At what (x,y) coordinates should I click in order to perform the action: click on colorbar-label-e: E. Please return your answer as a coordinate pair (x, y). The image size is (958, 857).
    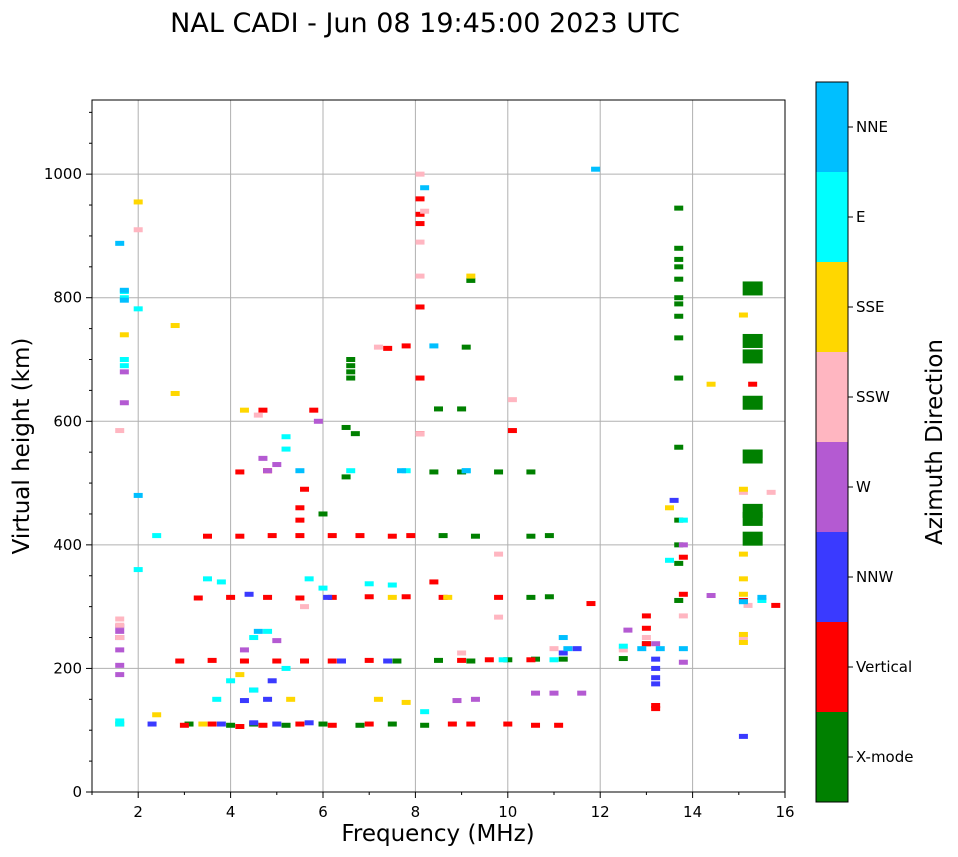
    Looking at the image, I should click on (860, 217).